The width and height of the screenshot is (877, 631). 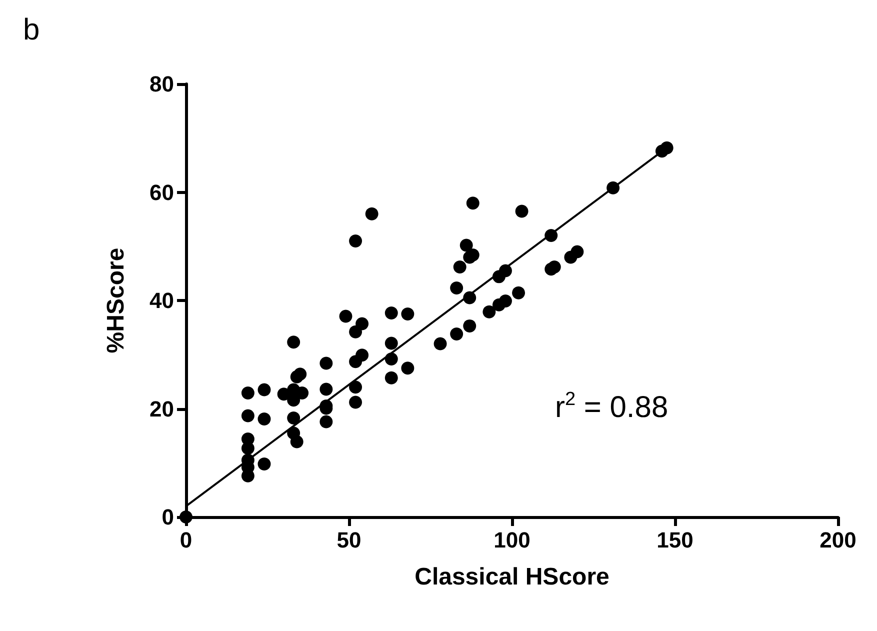 I want to click on x-axis-title: Classical HScore, so click(x=512, y=577).